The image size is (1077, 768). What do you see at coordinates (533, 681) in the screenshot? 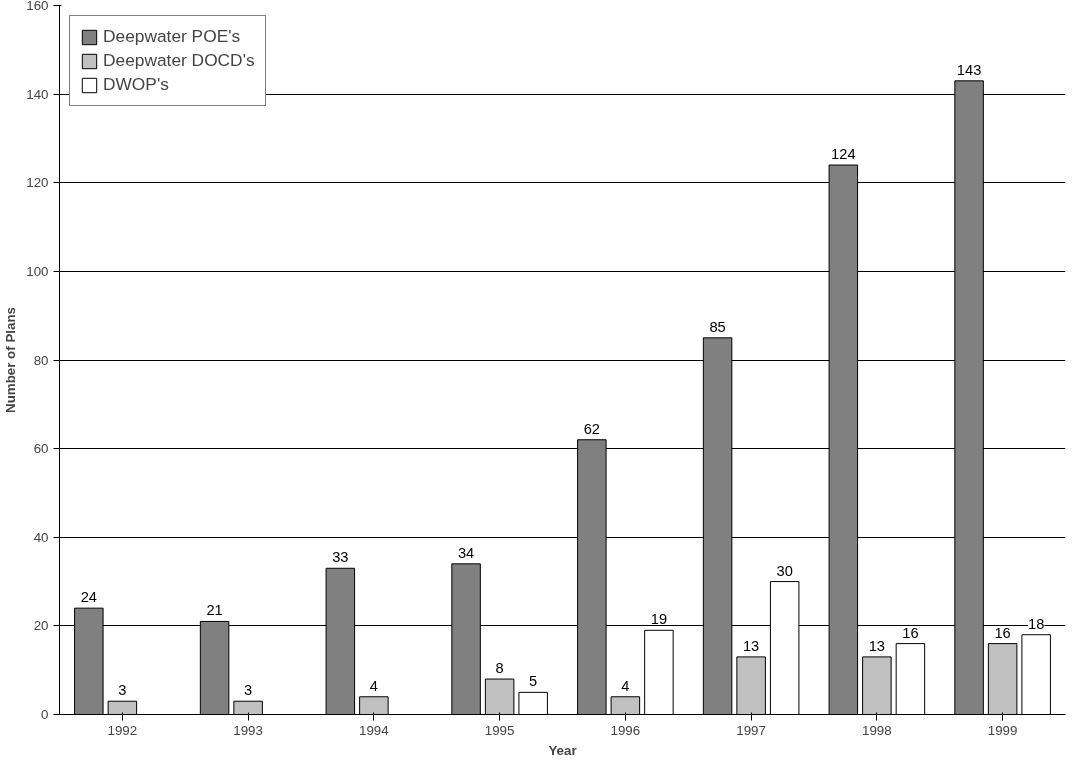
I see `data-label: 5` at bounding box center [533, 681].